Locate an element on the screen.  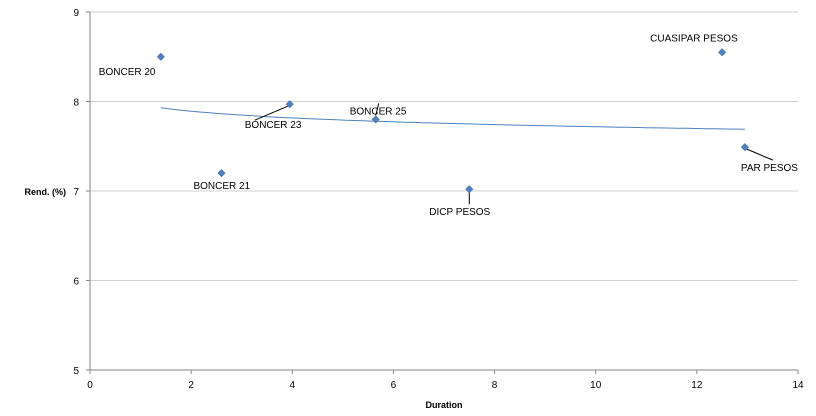
y-tick-label: 7 is located at coordinates (76, 192).